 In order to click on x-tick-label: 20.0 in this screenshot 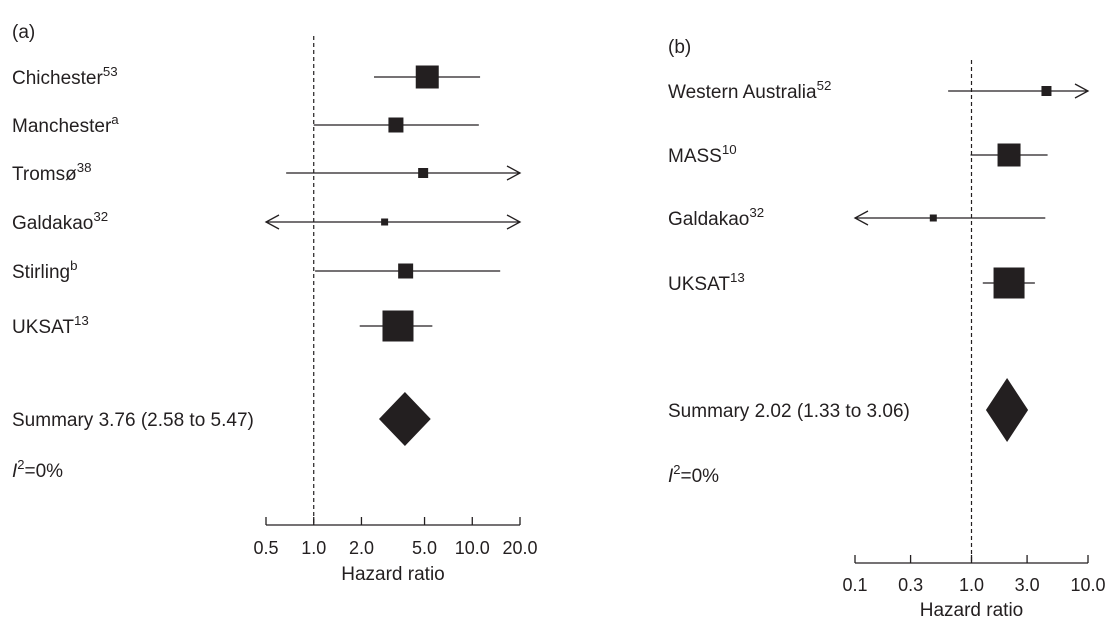, I will do `click(519, 548)`.